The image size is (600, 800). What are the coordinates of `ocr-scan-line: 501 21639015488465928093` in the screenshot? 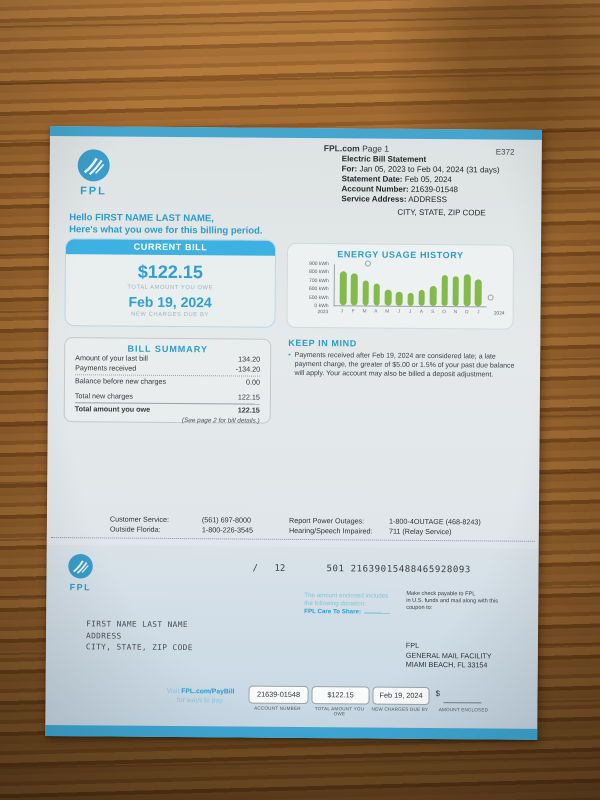 It's located at (399, 570).